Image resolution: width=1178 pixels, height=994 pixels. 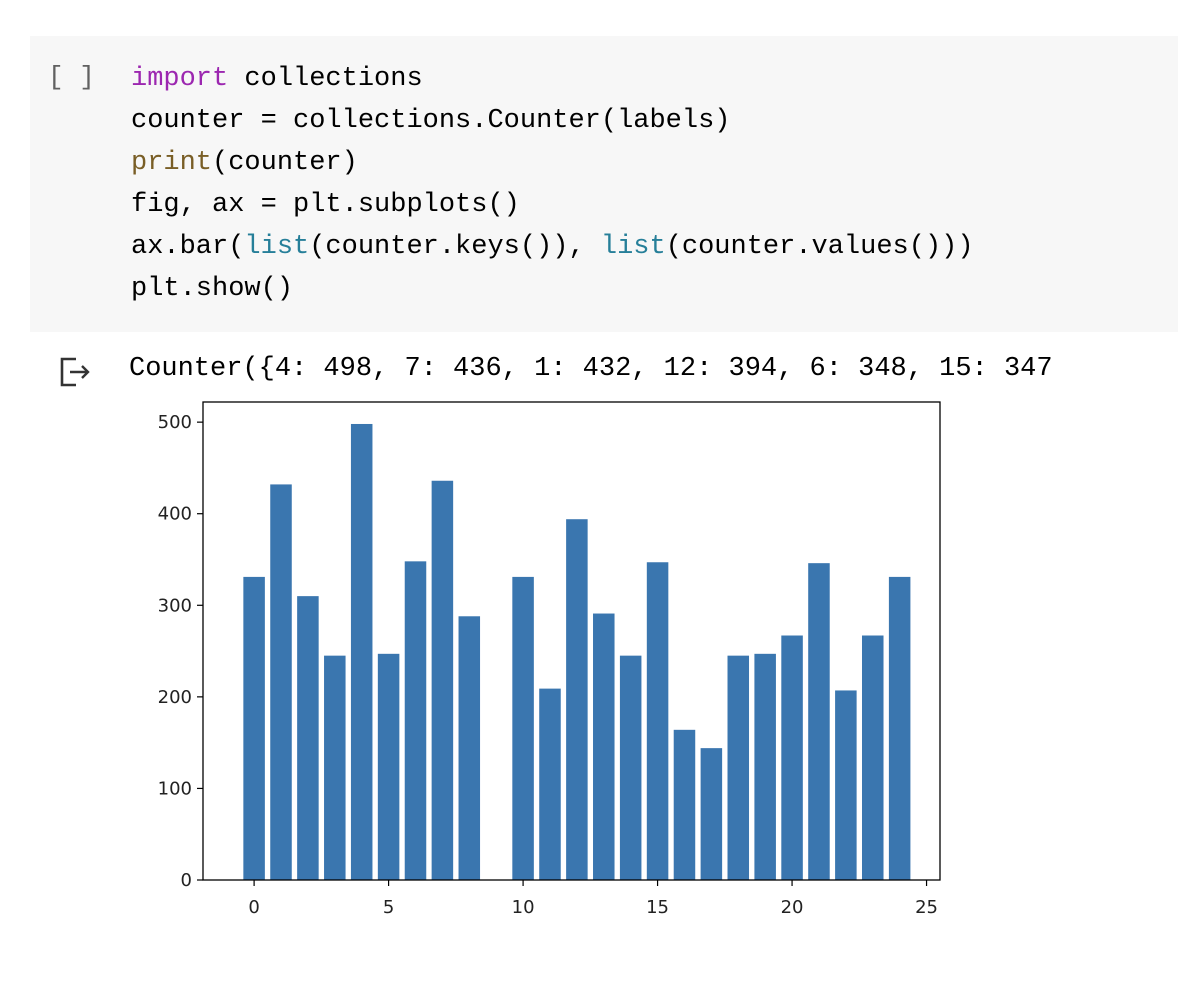 I want to click on x-tick-label: 20, so click(x=792, y=907).